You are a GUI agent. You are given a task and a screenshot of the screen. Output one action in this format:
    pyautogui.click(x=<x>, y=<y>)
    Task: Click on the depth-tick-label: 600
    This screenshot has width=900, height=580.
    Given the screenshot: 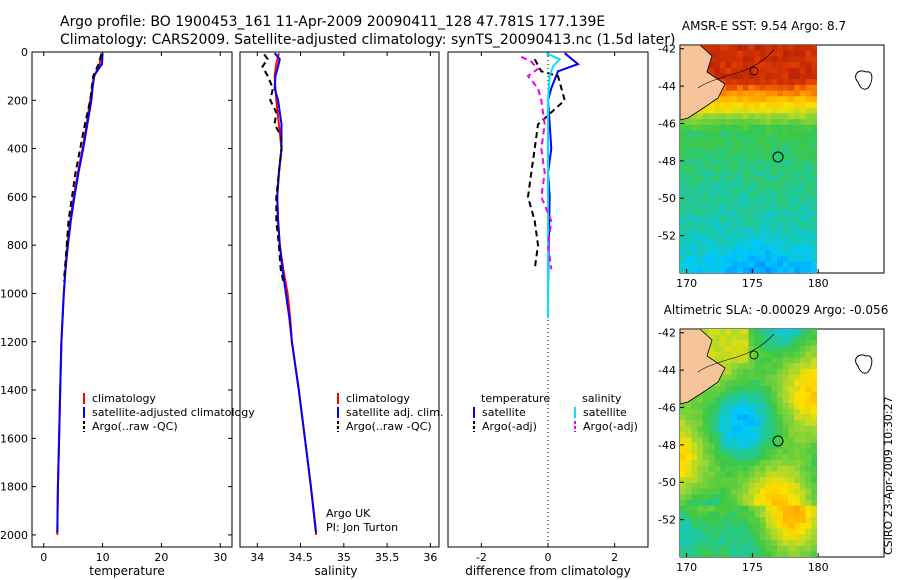 What is the action you would take?
    pyautogui.click(x=17, y=197)
    